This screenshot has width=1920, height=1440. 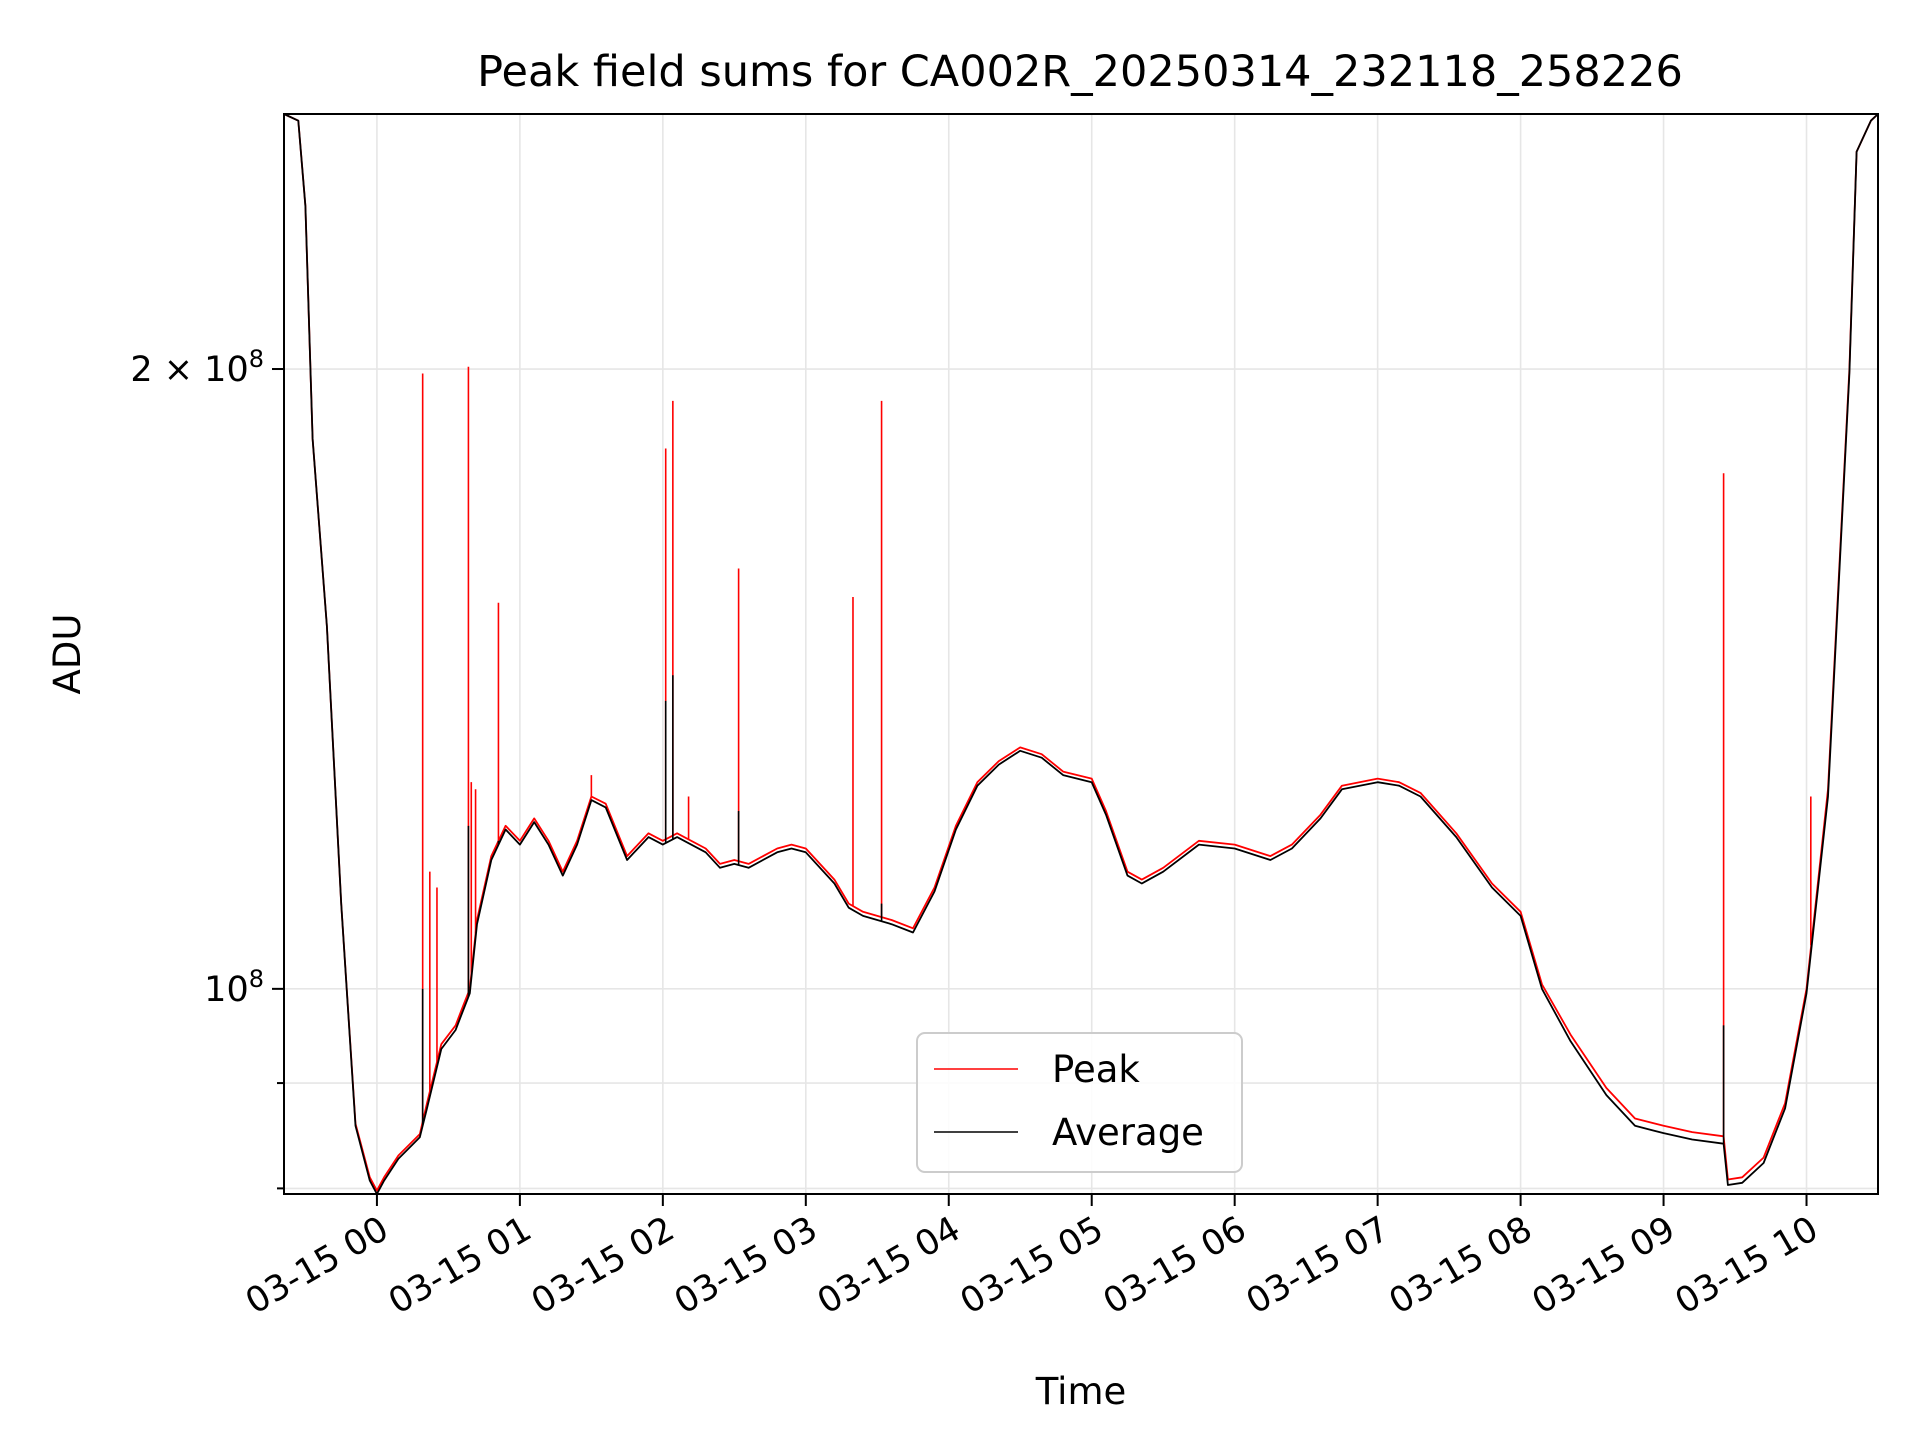 I want to click on legend-box, so click(x=1079, y=1102).